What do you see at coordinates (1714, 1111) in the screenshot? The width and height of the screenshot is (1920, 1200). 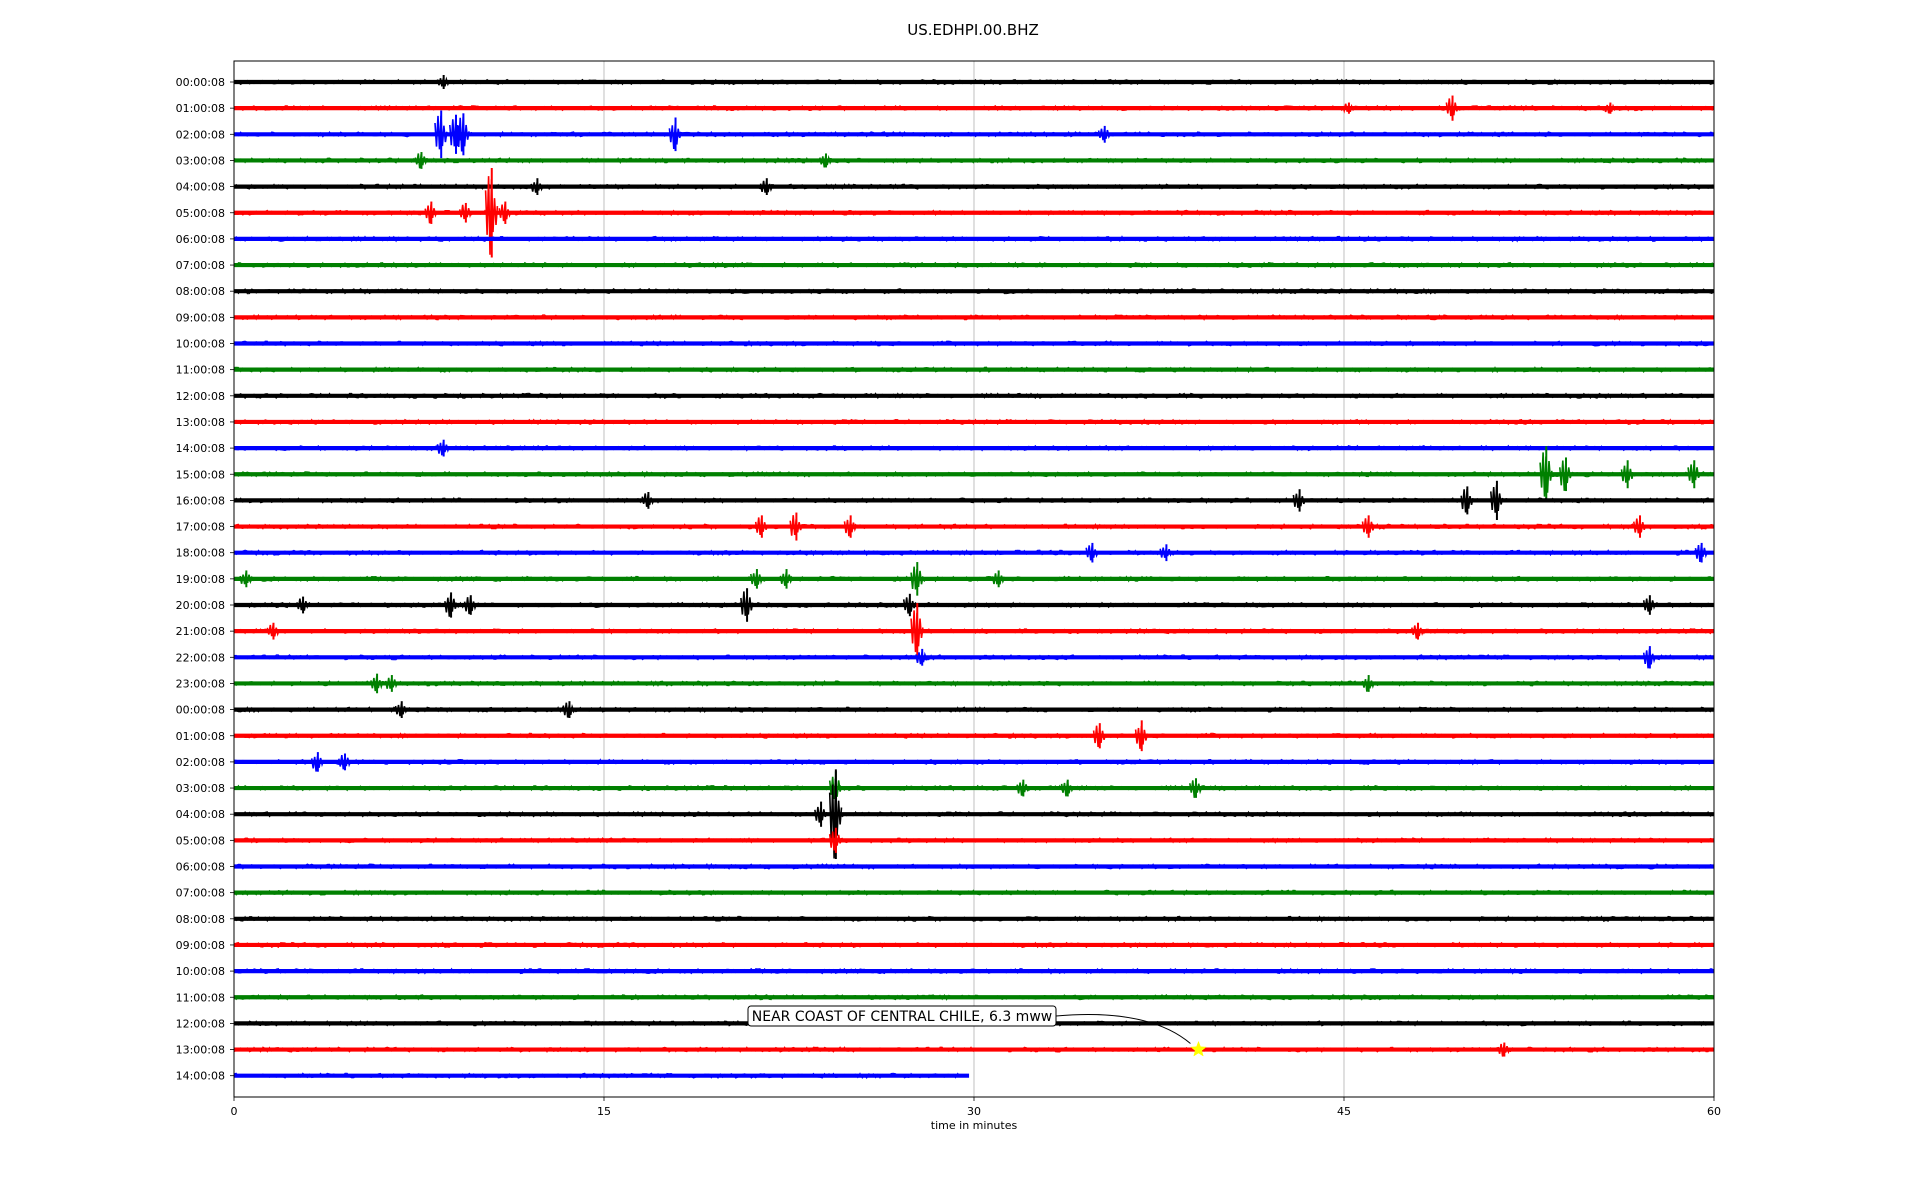 I see `x-tick-label-4: 60` at bounding box center [1714, 1111].